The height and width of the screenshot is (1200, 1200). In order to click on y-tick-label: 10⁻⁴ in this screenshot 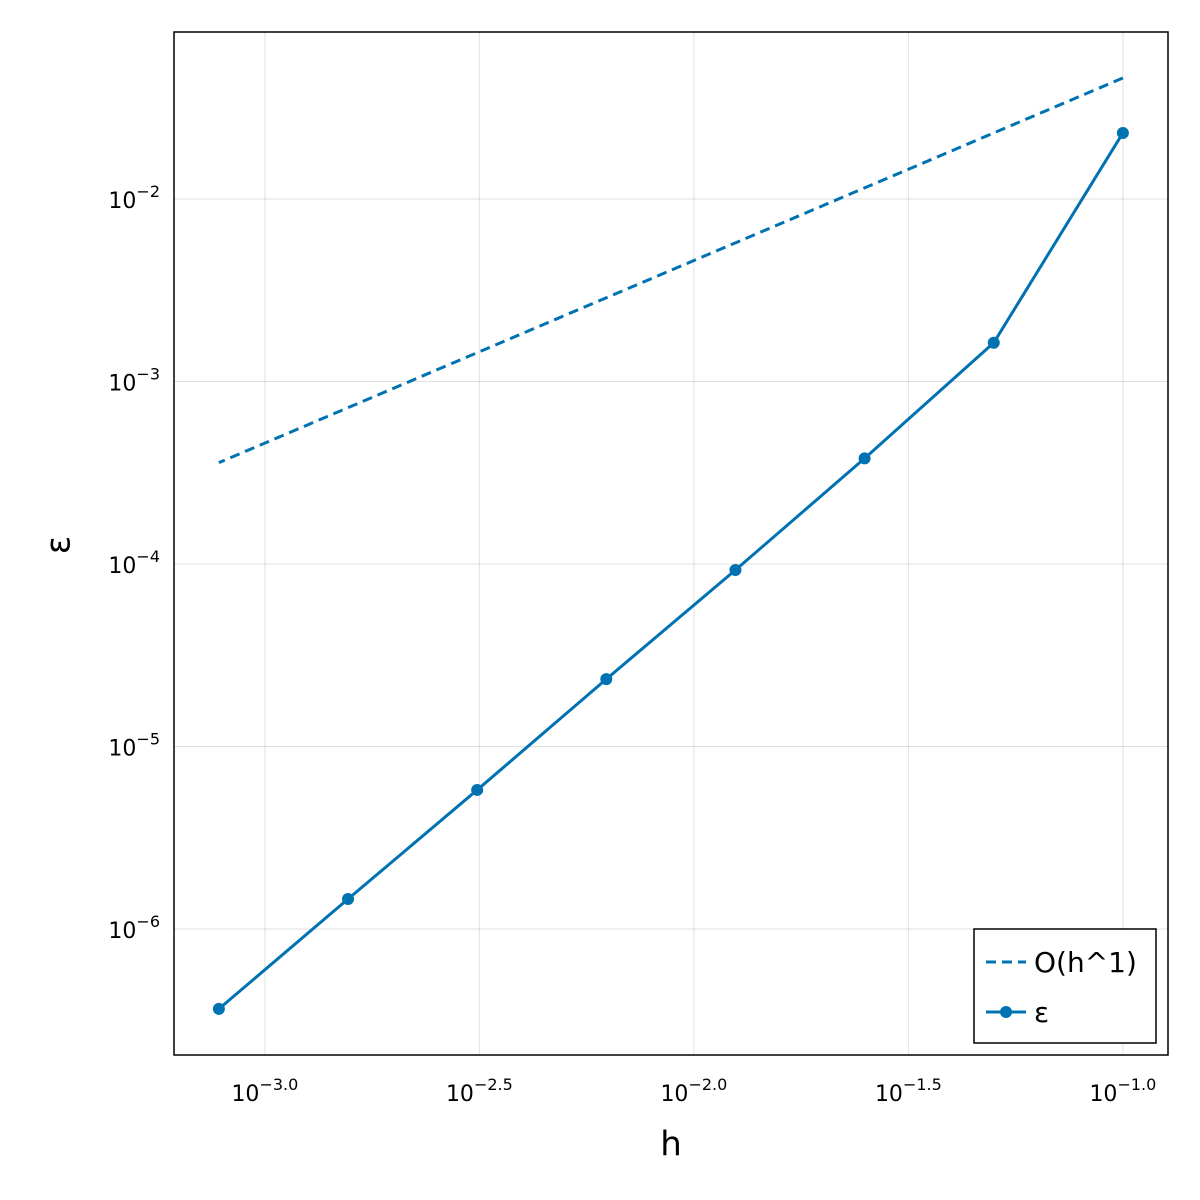, I will do `click(134, 562)`.